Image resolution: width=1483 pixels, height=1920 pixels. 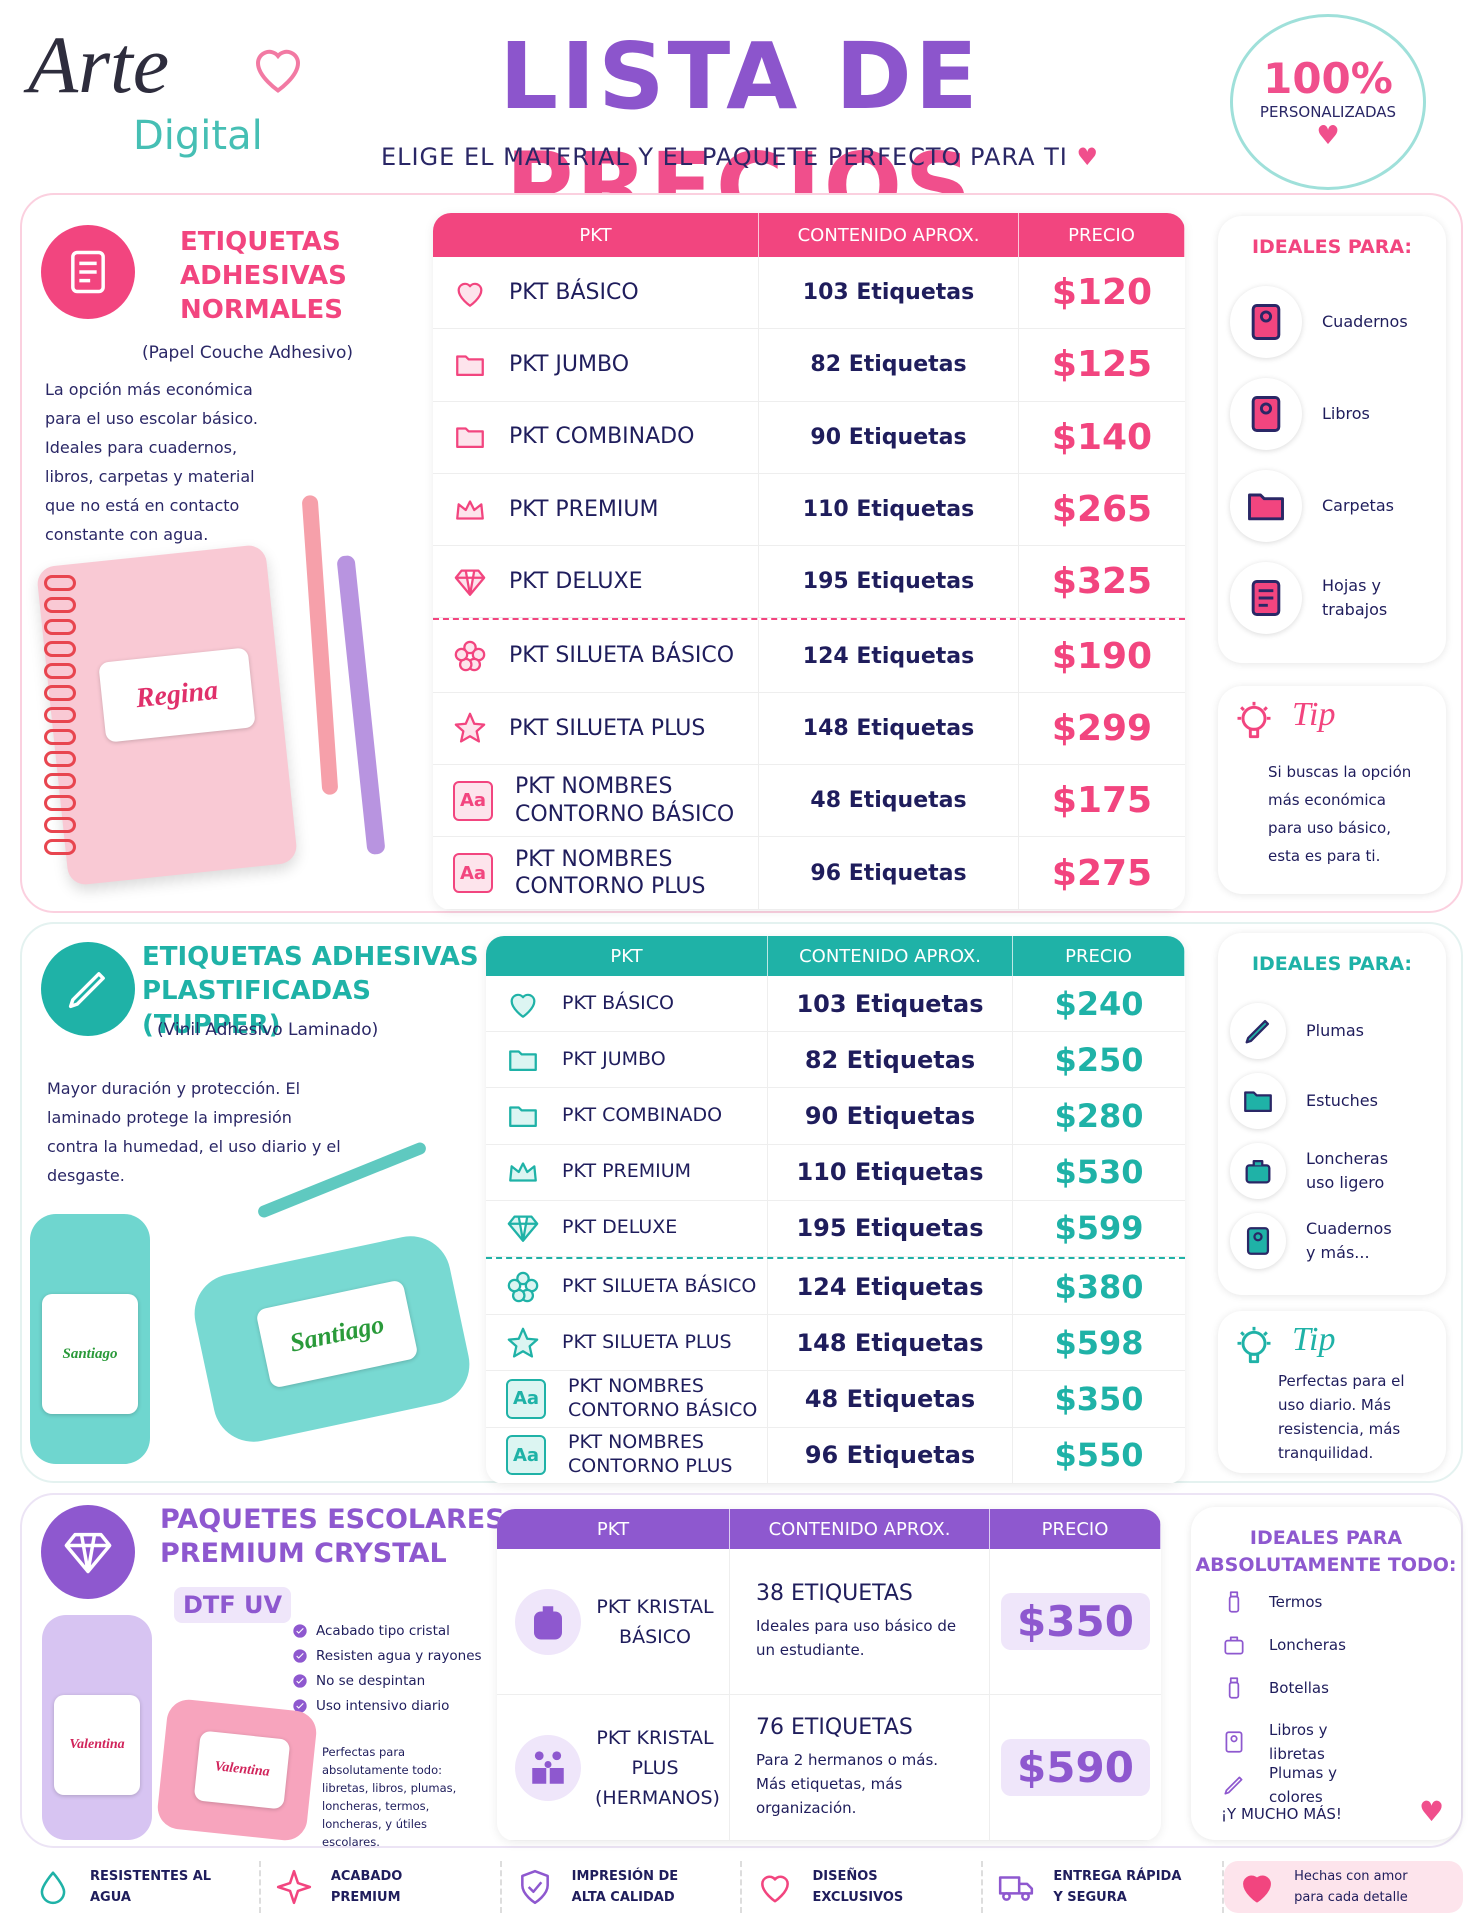 I want to click on pkt-name: PKT NOMBRES CONTORNO PLUS, so click(x=650, y=1454).